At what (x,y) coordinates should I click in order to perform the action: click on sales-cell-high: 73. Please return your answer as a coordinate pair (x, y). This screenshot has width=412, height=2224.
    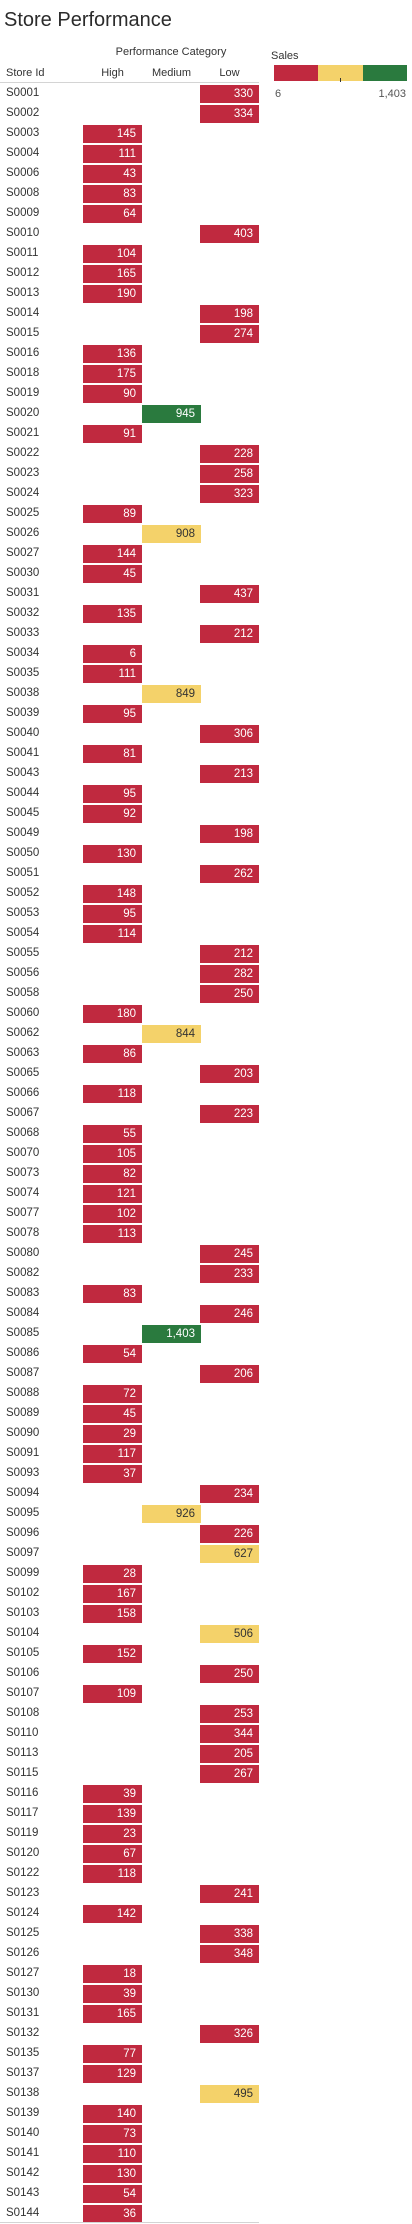
    Looking at the image, I should click on (112, 2134).